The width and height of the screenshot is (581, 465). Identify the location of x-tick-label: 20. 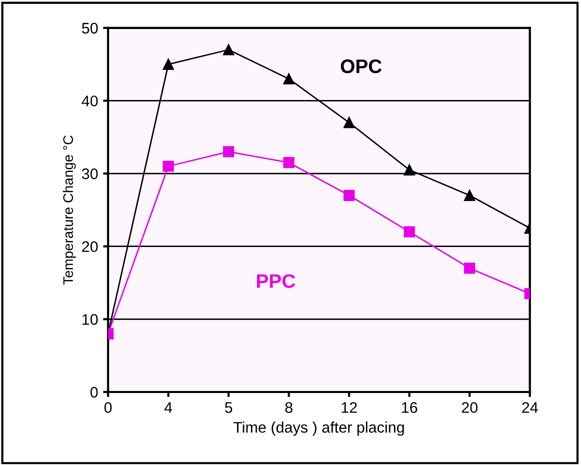
(470, 407).